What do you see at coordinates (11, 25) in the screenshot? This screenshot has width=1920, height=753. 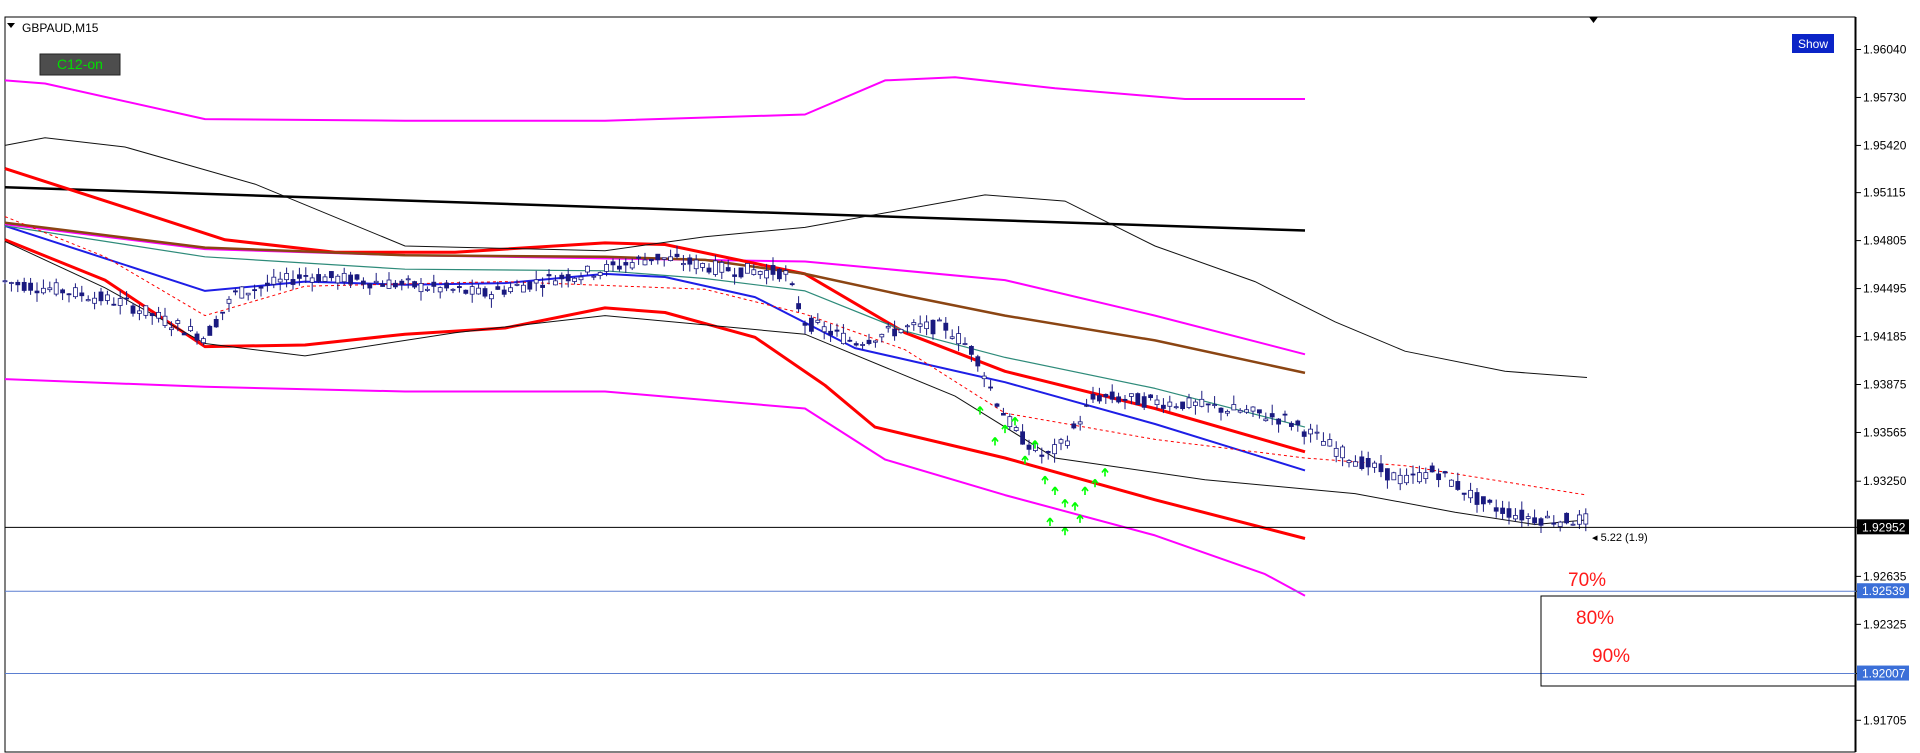 I see `collapse-triangle-icon` at bounding box center [11, 25].